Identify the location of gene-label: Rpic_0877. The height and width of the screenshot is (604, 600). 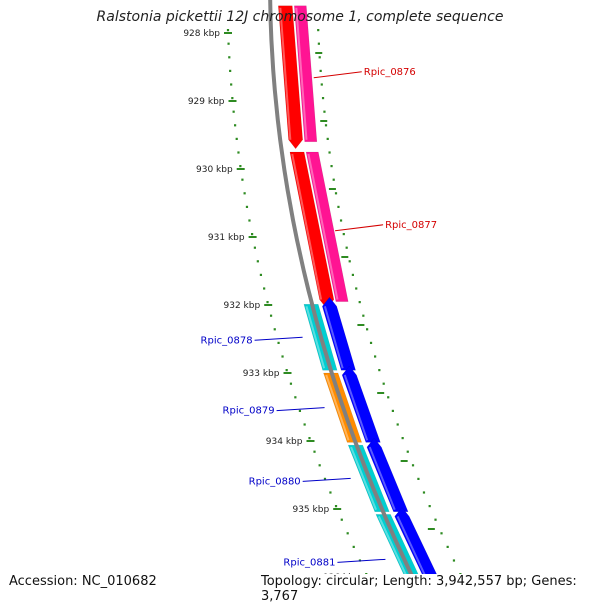
(411, 225).